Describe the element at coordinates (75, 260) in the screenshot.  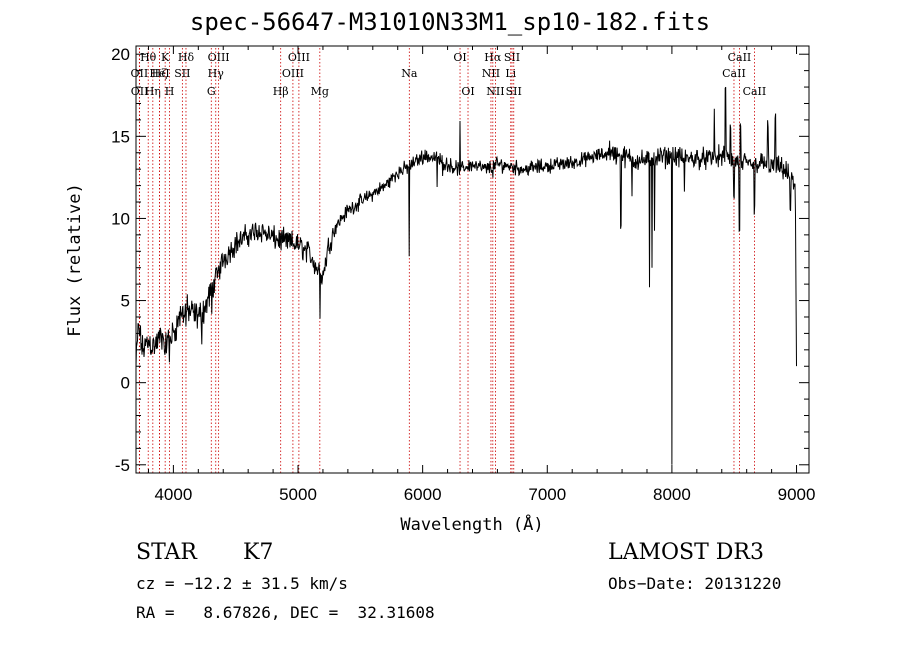
I see `y-axis-label: Flux (relative)` at that location.